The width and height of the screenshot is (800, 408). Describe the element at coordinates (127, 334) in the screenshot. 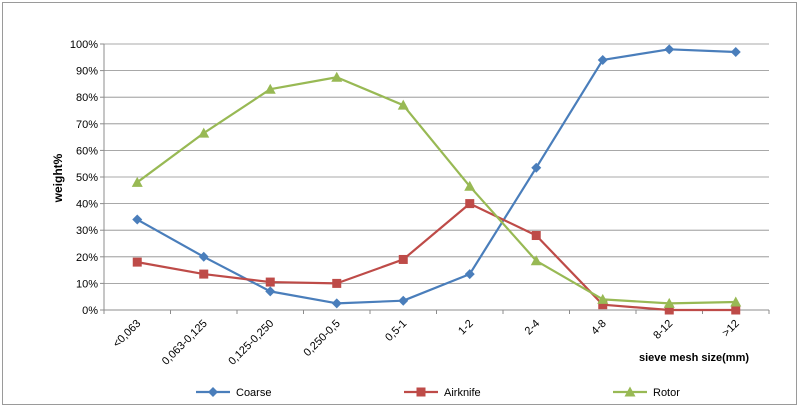

I see `x-tick-label: <0,063` at that location.